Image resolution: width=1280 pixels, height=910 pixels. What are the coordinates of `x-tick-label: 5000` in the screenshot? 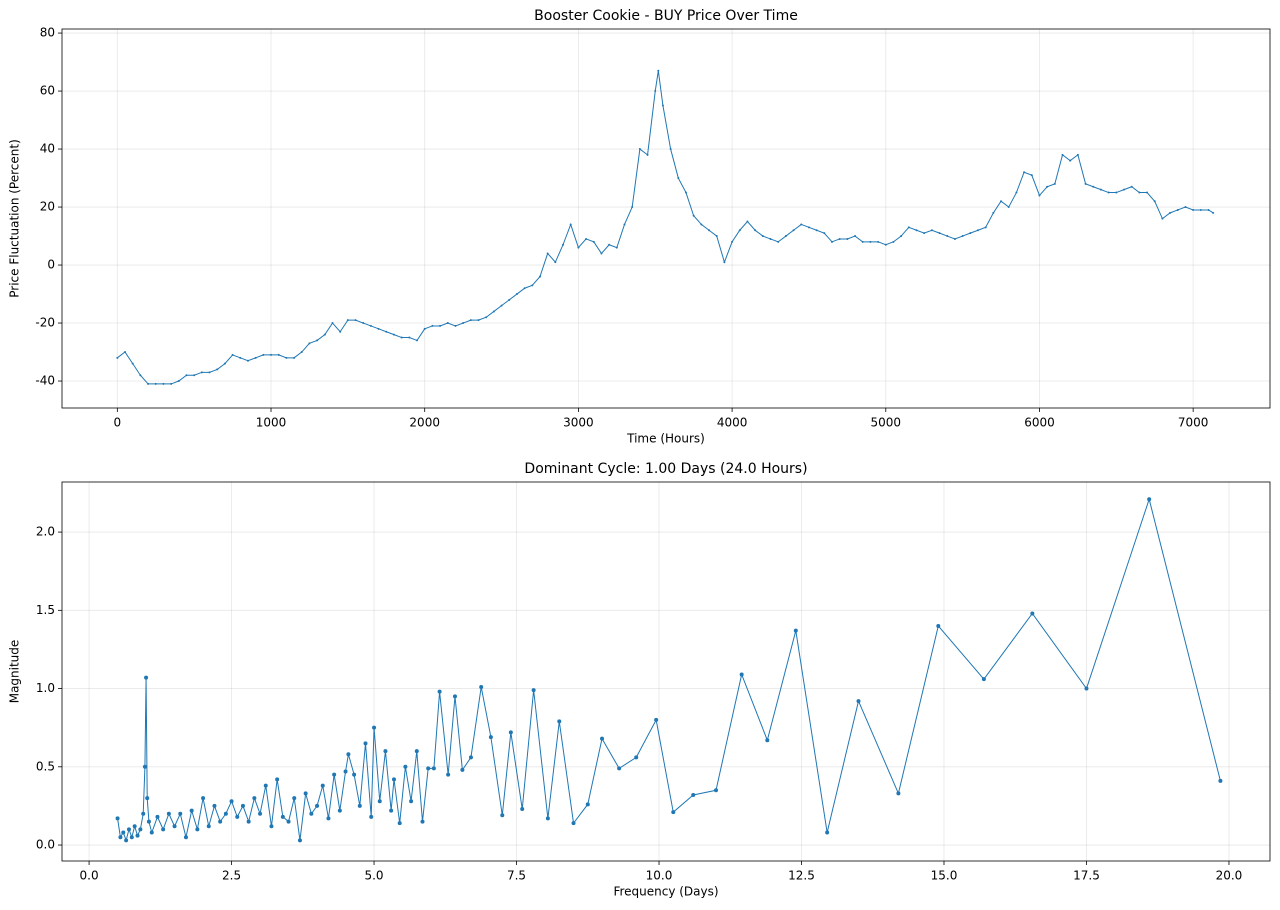 It's located at (886, 423).